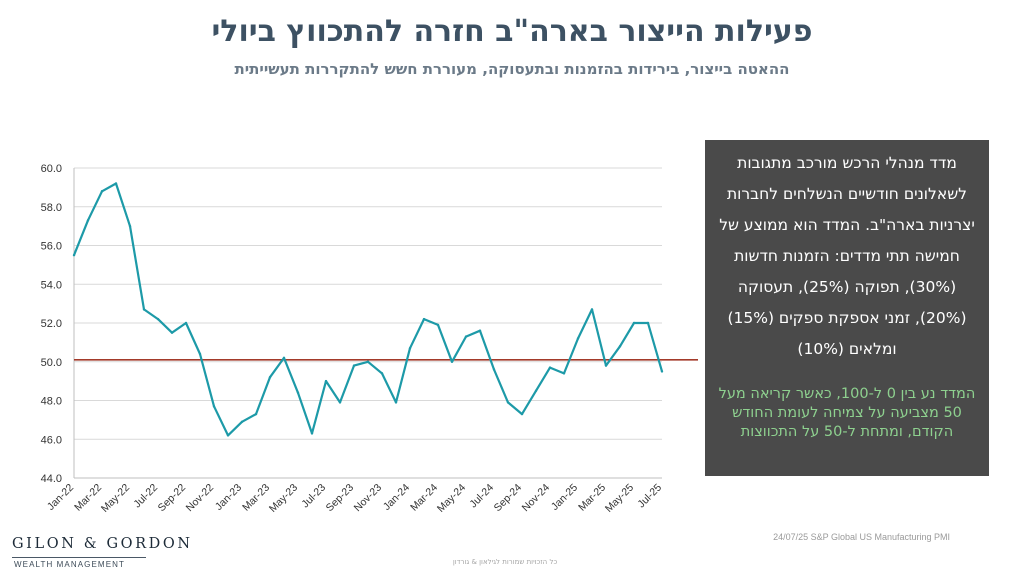 The height and width of the screenshot is (576, 1024). I want to click on logo-name: GILON & GORDON, so click(102, 544).